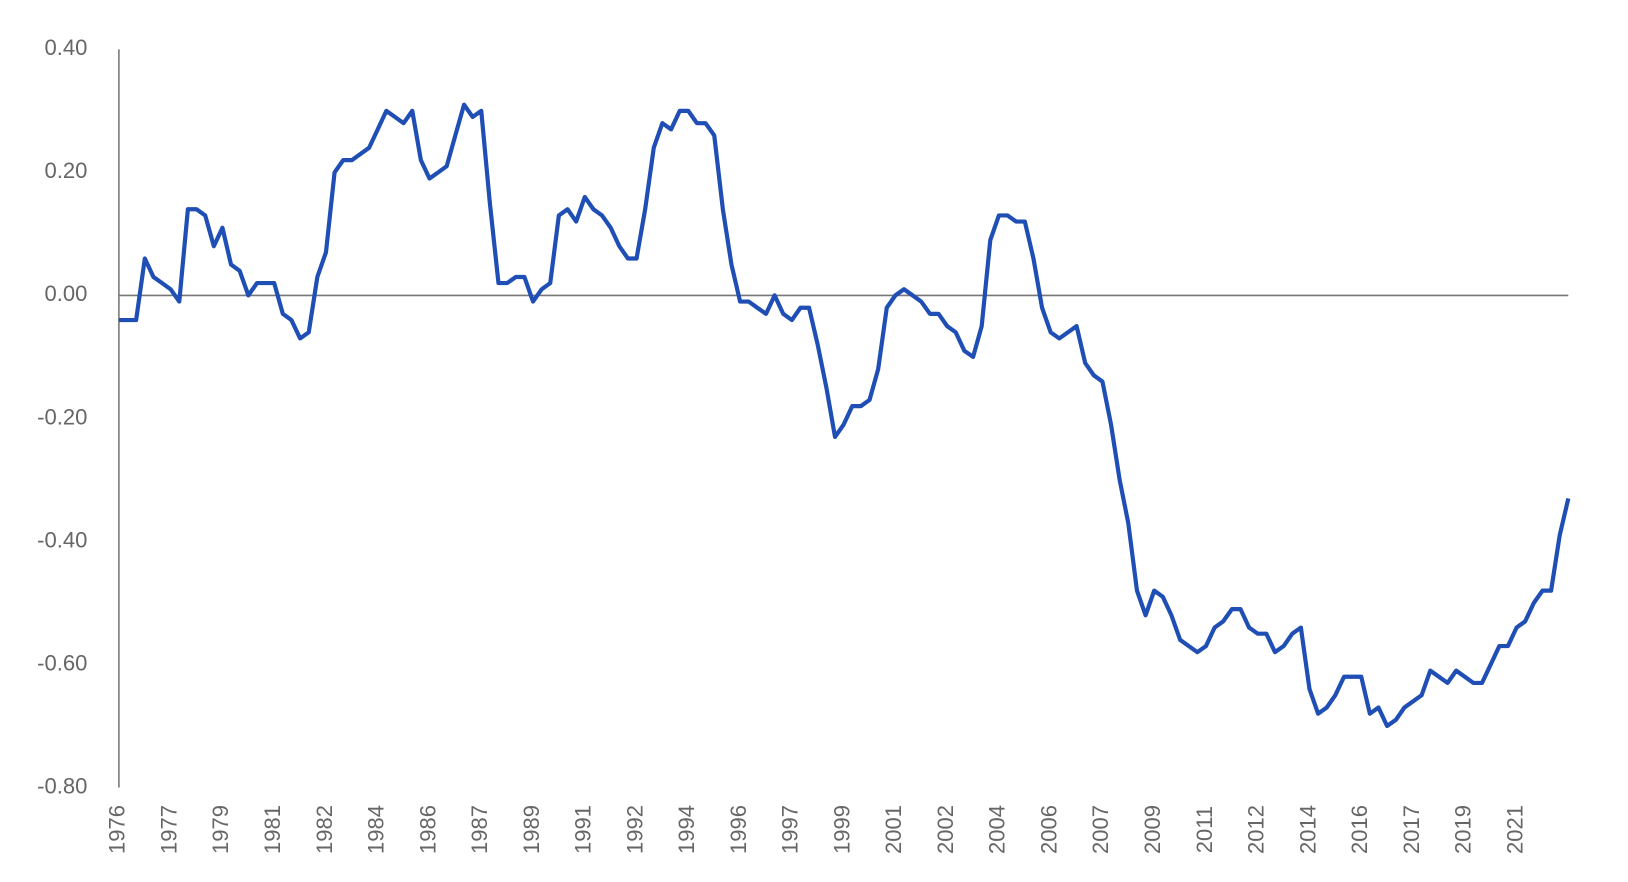  I want to click on x-tick-label: 1997, so click(790, 829).